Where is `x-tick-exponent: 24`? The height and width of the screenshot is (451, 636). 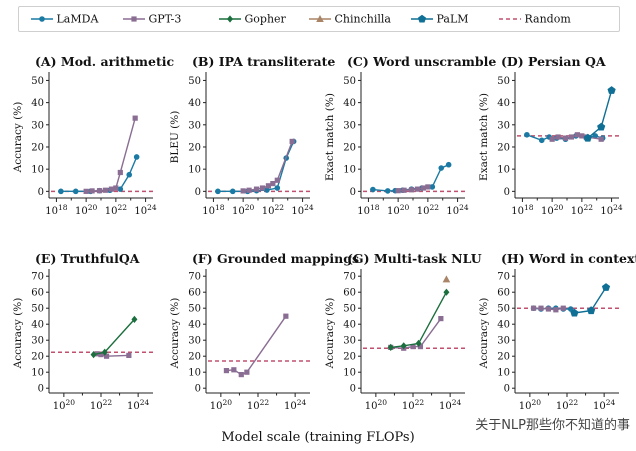 x-tick-exponent: 24 is located at coordinates (309, 207).